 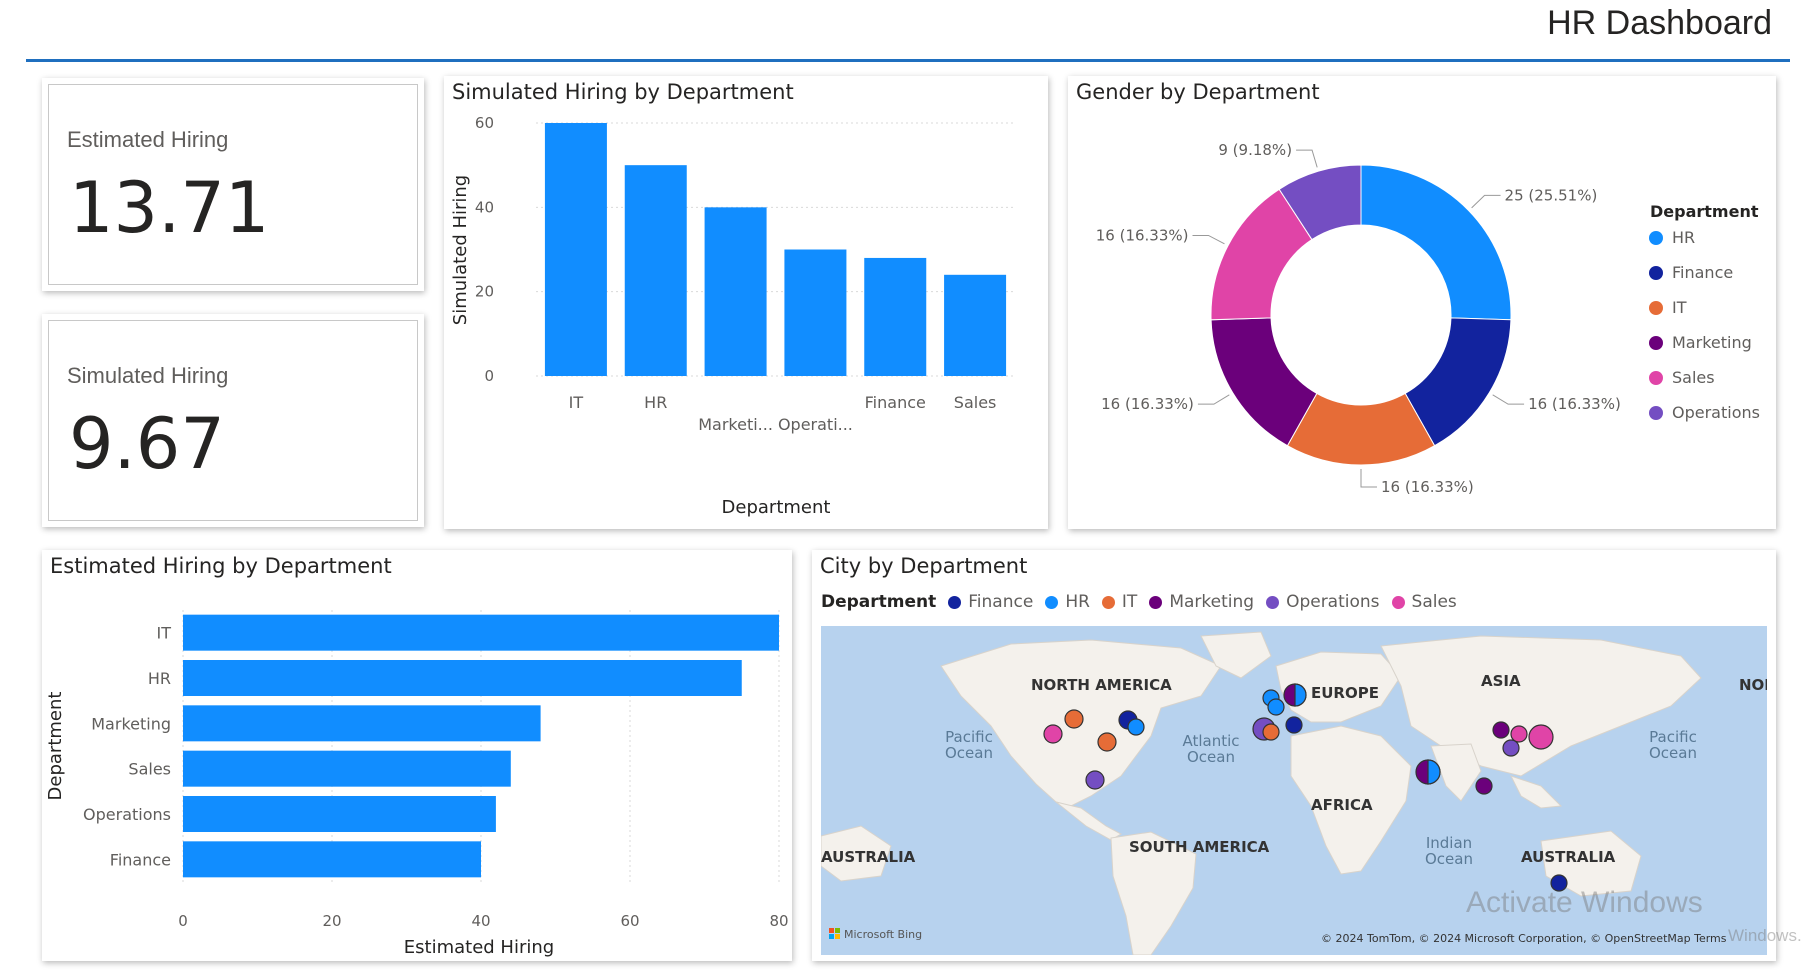 What do you see at coordinates (1351, 800) in the screenshot?
I see `africa-land` at bounding box center [1351, 800].